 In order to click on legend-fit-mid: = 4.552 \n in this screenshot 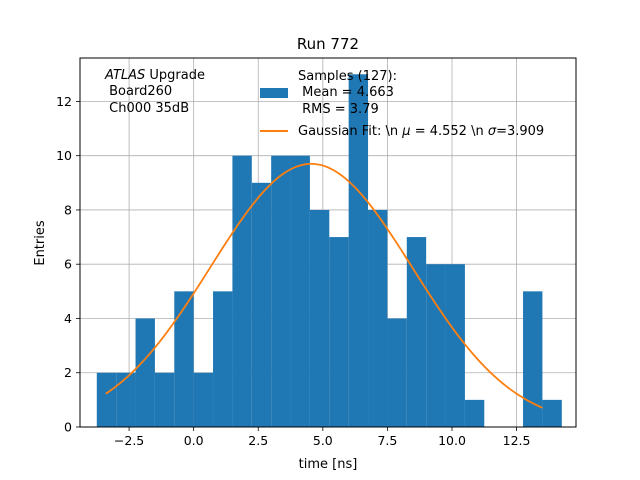, I will do `click(449, 131)`.